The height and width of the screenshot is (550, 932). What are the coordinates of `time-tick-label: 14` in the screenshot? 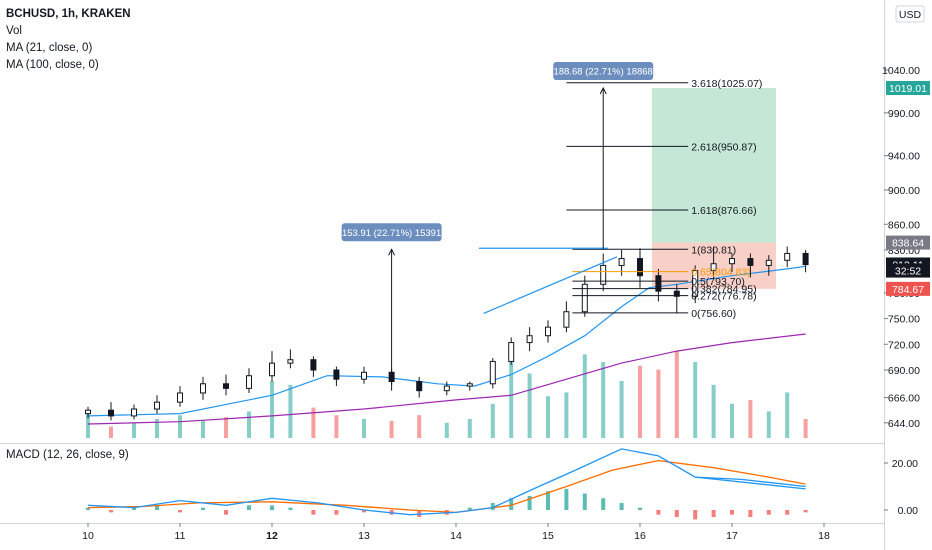 It's located at (456, 536).